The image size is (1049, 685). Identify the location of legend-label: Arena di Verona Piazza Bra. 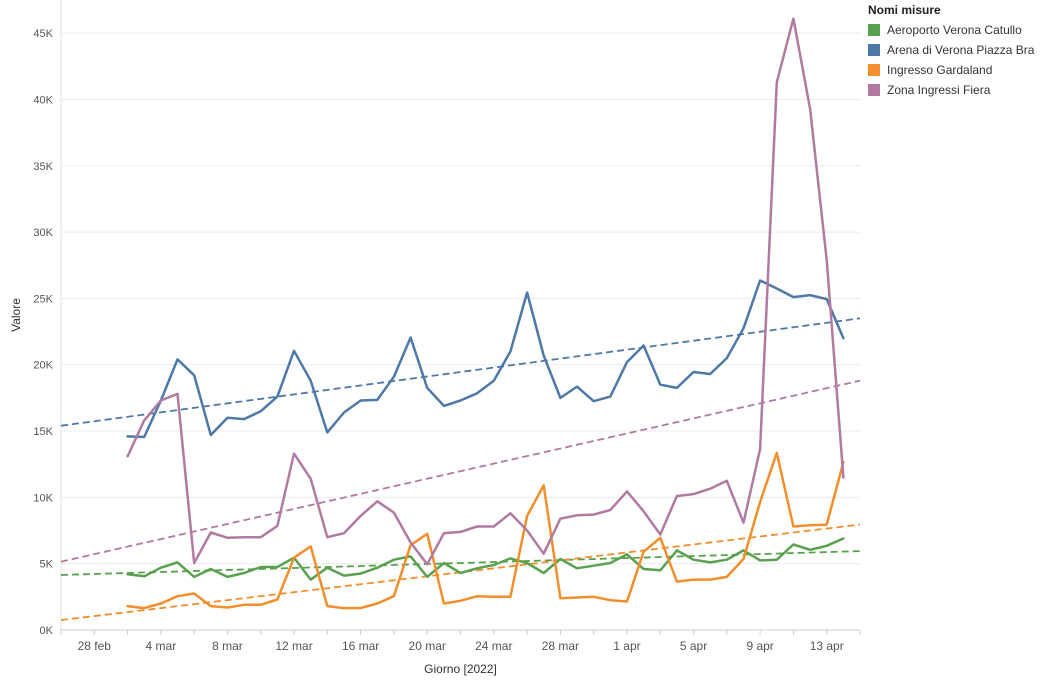
(961, 50).